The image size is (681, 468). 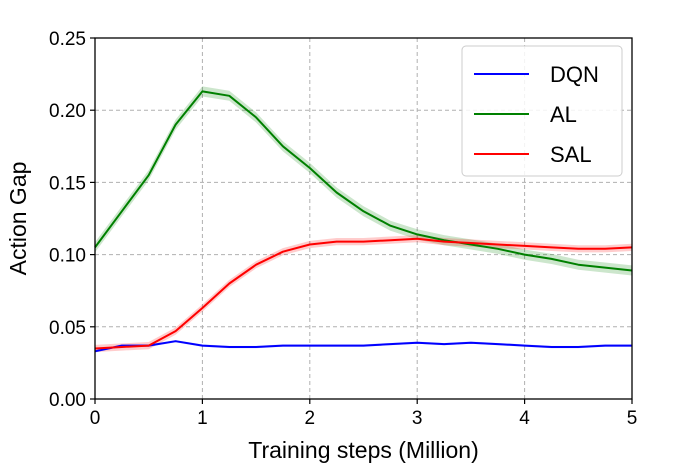 What do you see at coordinates (67, 328) in the screenshot?
I see `y-tick-label: 0.05` at bounding box center [67, 328].